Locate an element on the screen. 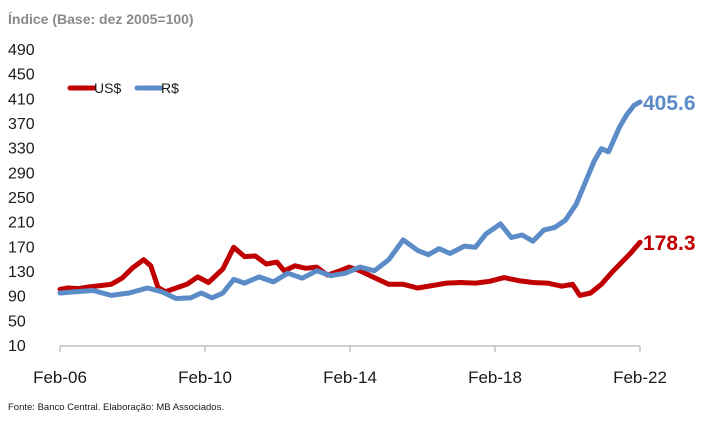  y-tick-label: 210 is located at coordinates (21, 223).